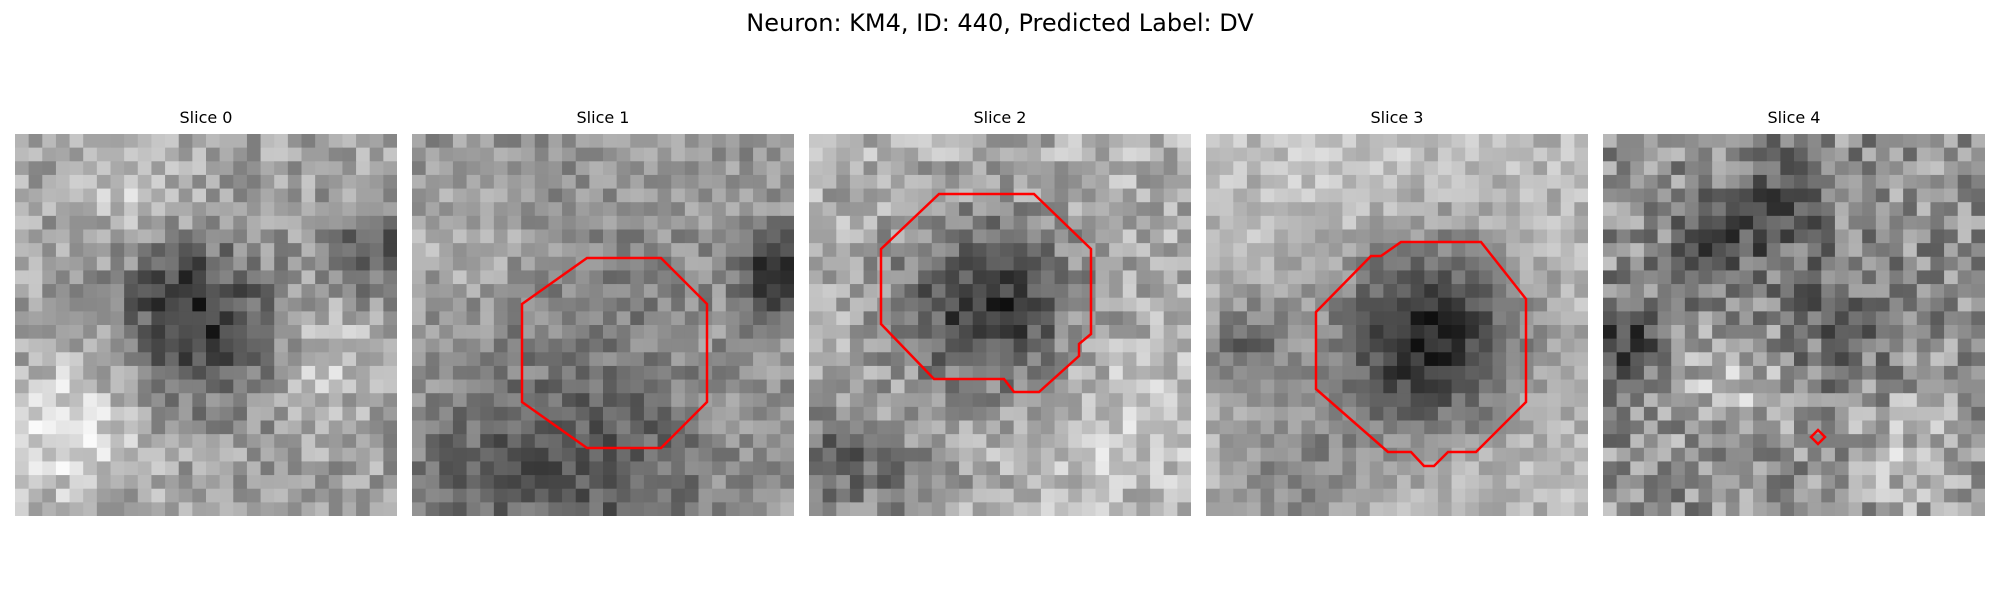 This screenshot has width=2000, height=600. I want to click on slice-panel-4: Slice 4, so click(1794, 313).